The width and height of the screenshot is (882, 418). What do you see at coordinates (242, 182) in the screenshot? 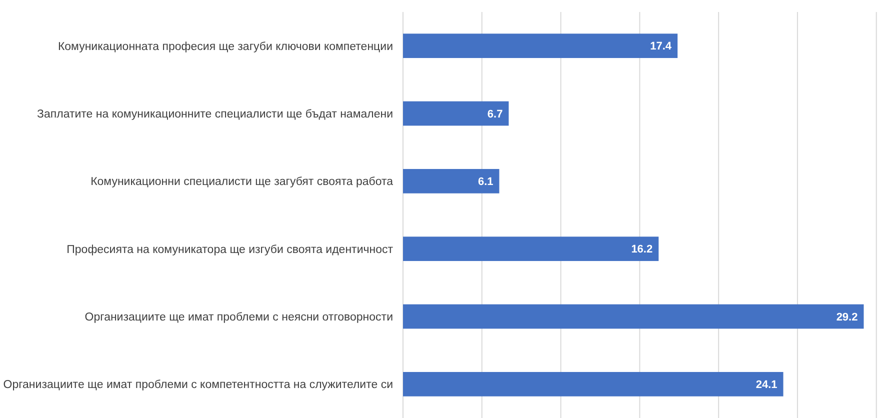
I see `y-tick-label: Комуникационни специалисти ще загубят своята работа` at bounding box center [242, 182].